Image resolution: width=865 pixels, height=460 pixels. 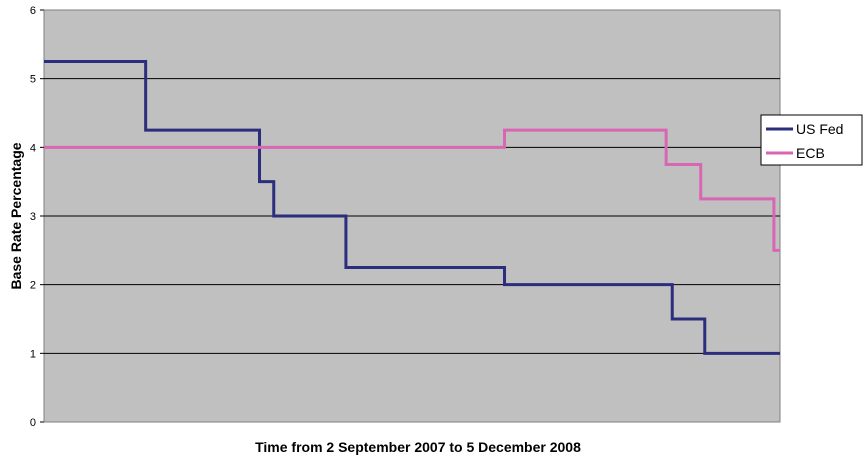 I want to click on y-axis-title: Base Rate Percentage, so click(x=16, y=215).